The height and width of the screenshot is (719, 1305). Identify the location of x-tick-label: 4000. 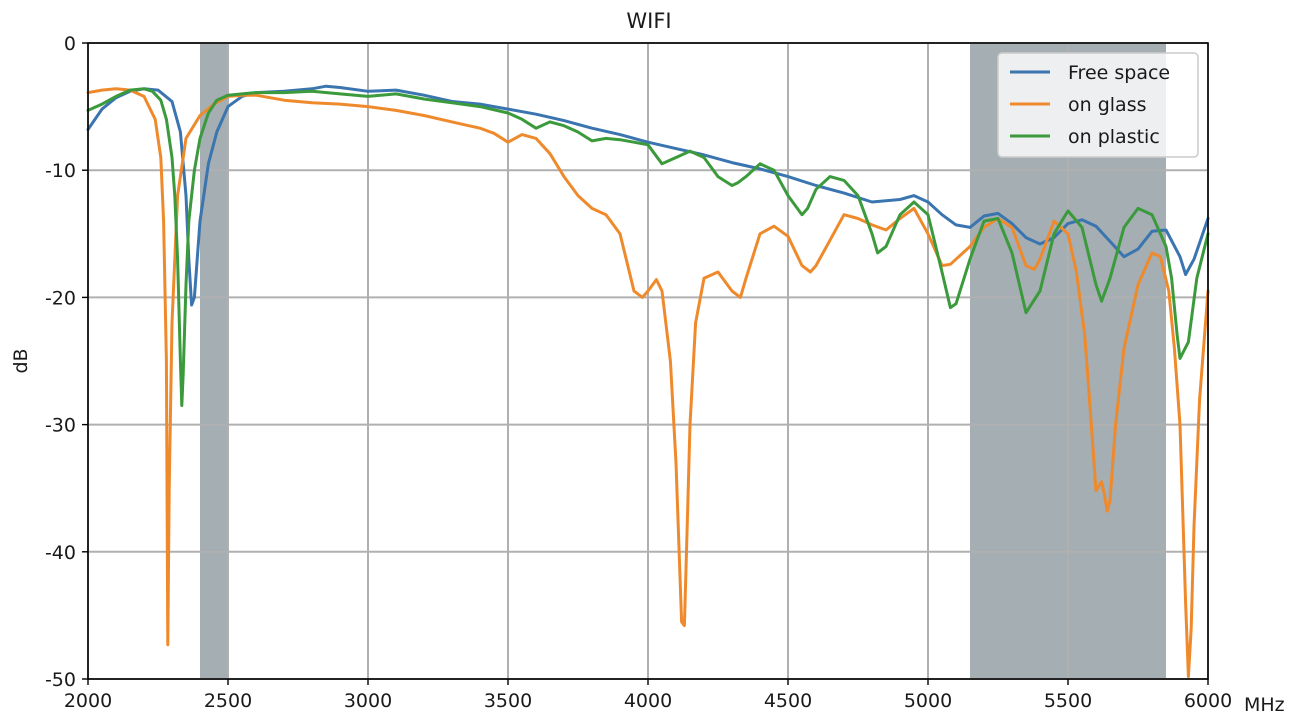
(648, 701).